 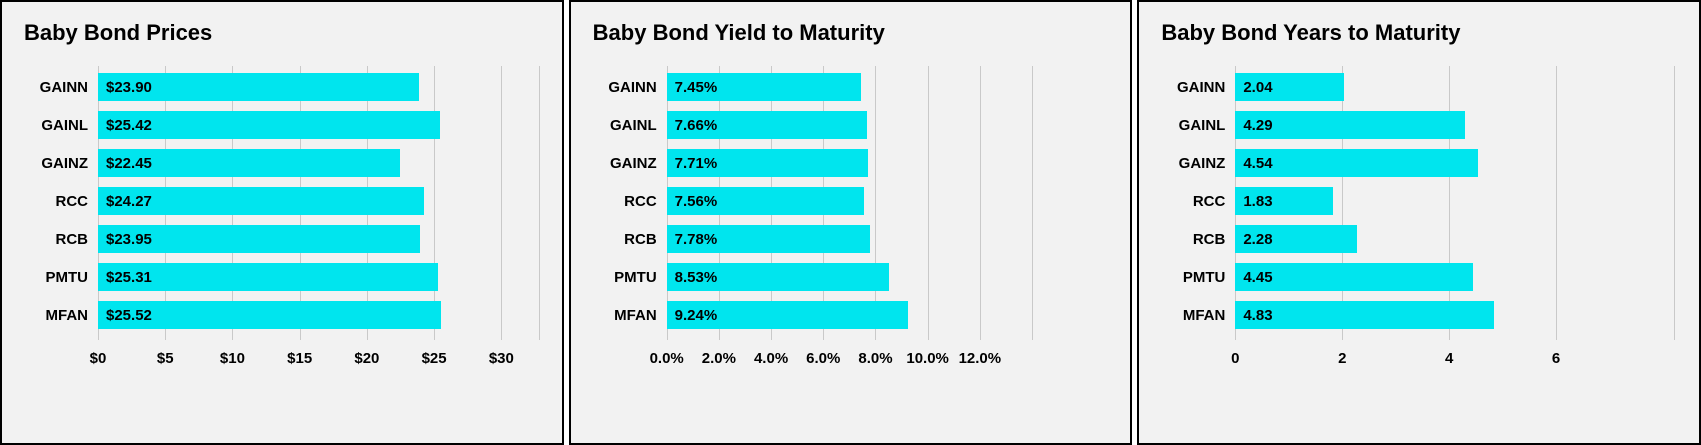 I want to click on bar-row: RCB 7.78%, so click(x=851, y=239).